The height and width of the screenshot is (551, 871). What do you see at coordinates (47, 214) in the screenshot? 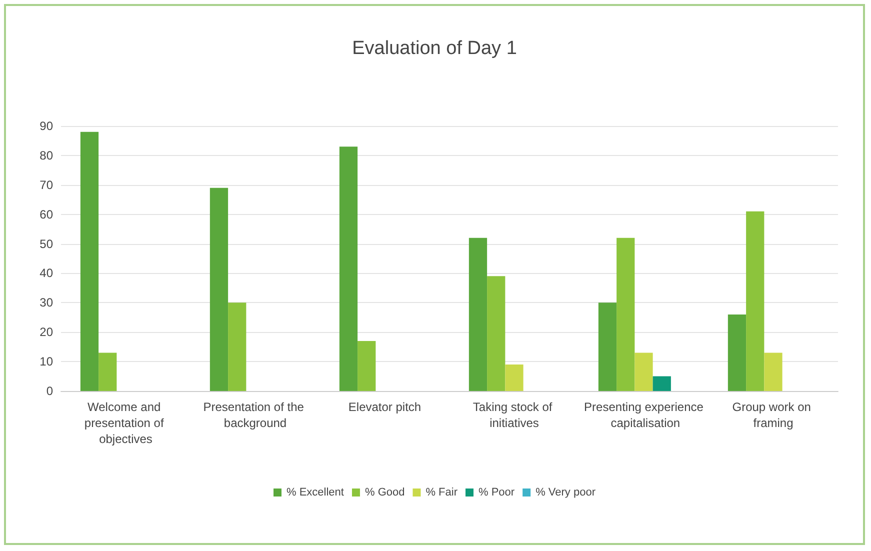
I see `y-tick-label: 60` at bounding box center [47, 214].